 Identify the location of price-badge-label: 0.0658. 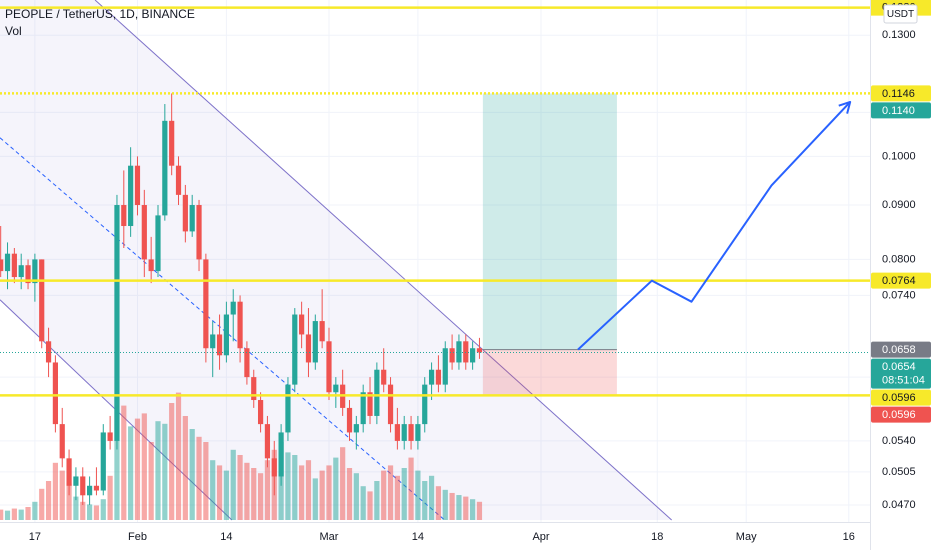
(899, 350).